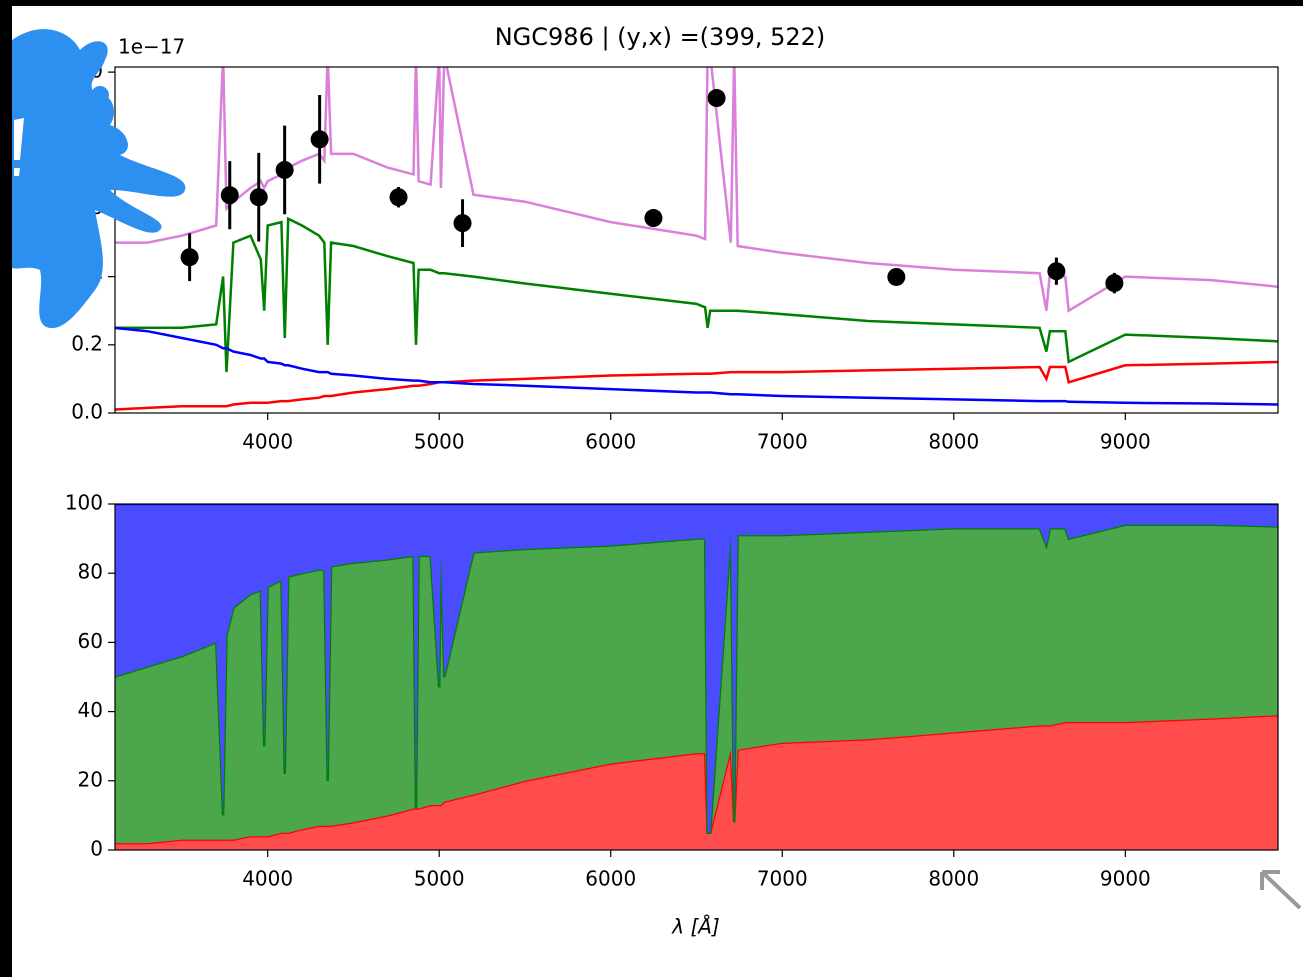 This screenshot has height=977, width=1303. What do you see at coordinates (90, 641) in the screenshot?
I see `y-tick-label: 60` at bounding box center [90, 641].